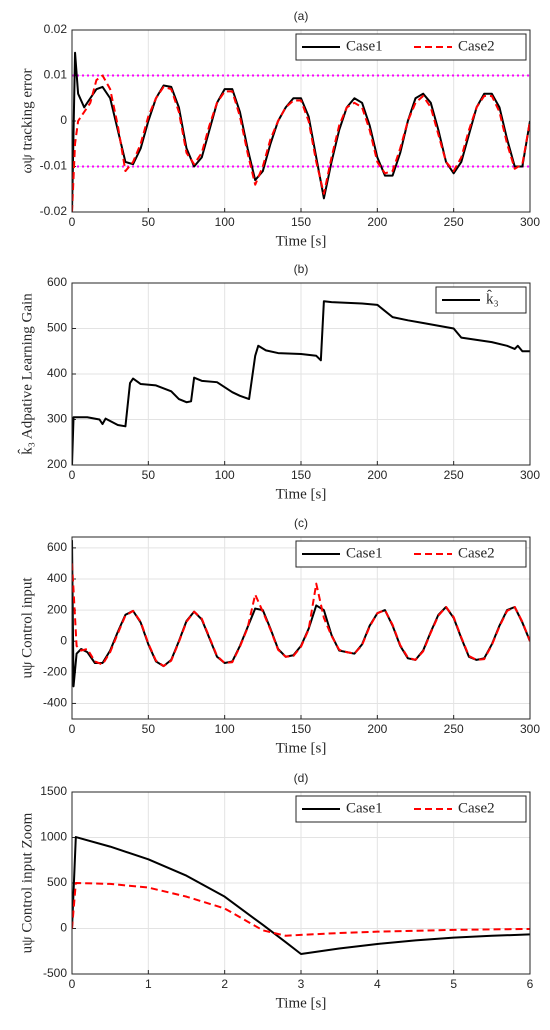  Describe the element at coordinates (453, 984) in the screenshot. I see `x-tick-label: 5` at that location.